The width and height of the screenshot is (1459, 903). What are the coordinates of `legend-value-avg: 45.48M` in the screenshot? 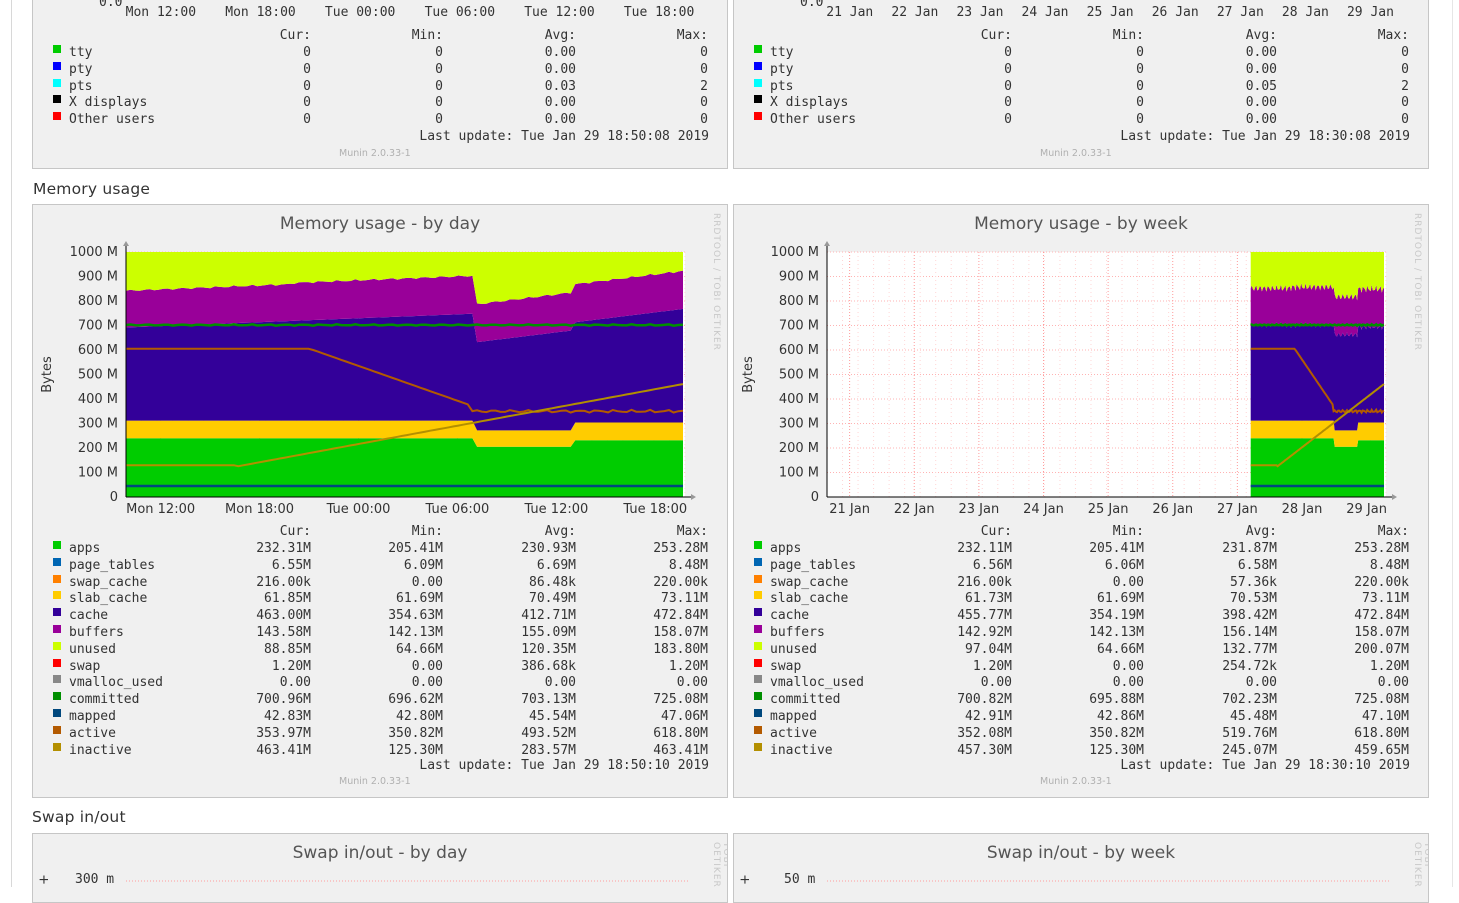 It's located at (1253, 716).